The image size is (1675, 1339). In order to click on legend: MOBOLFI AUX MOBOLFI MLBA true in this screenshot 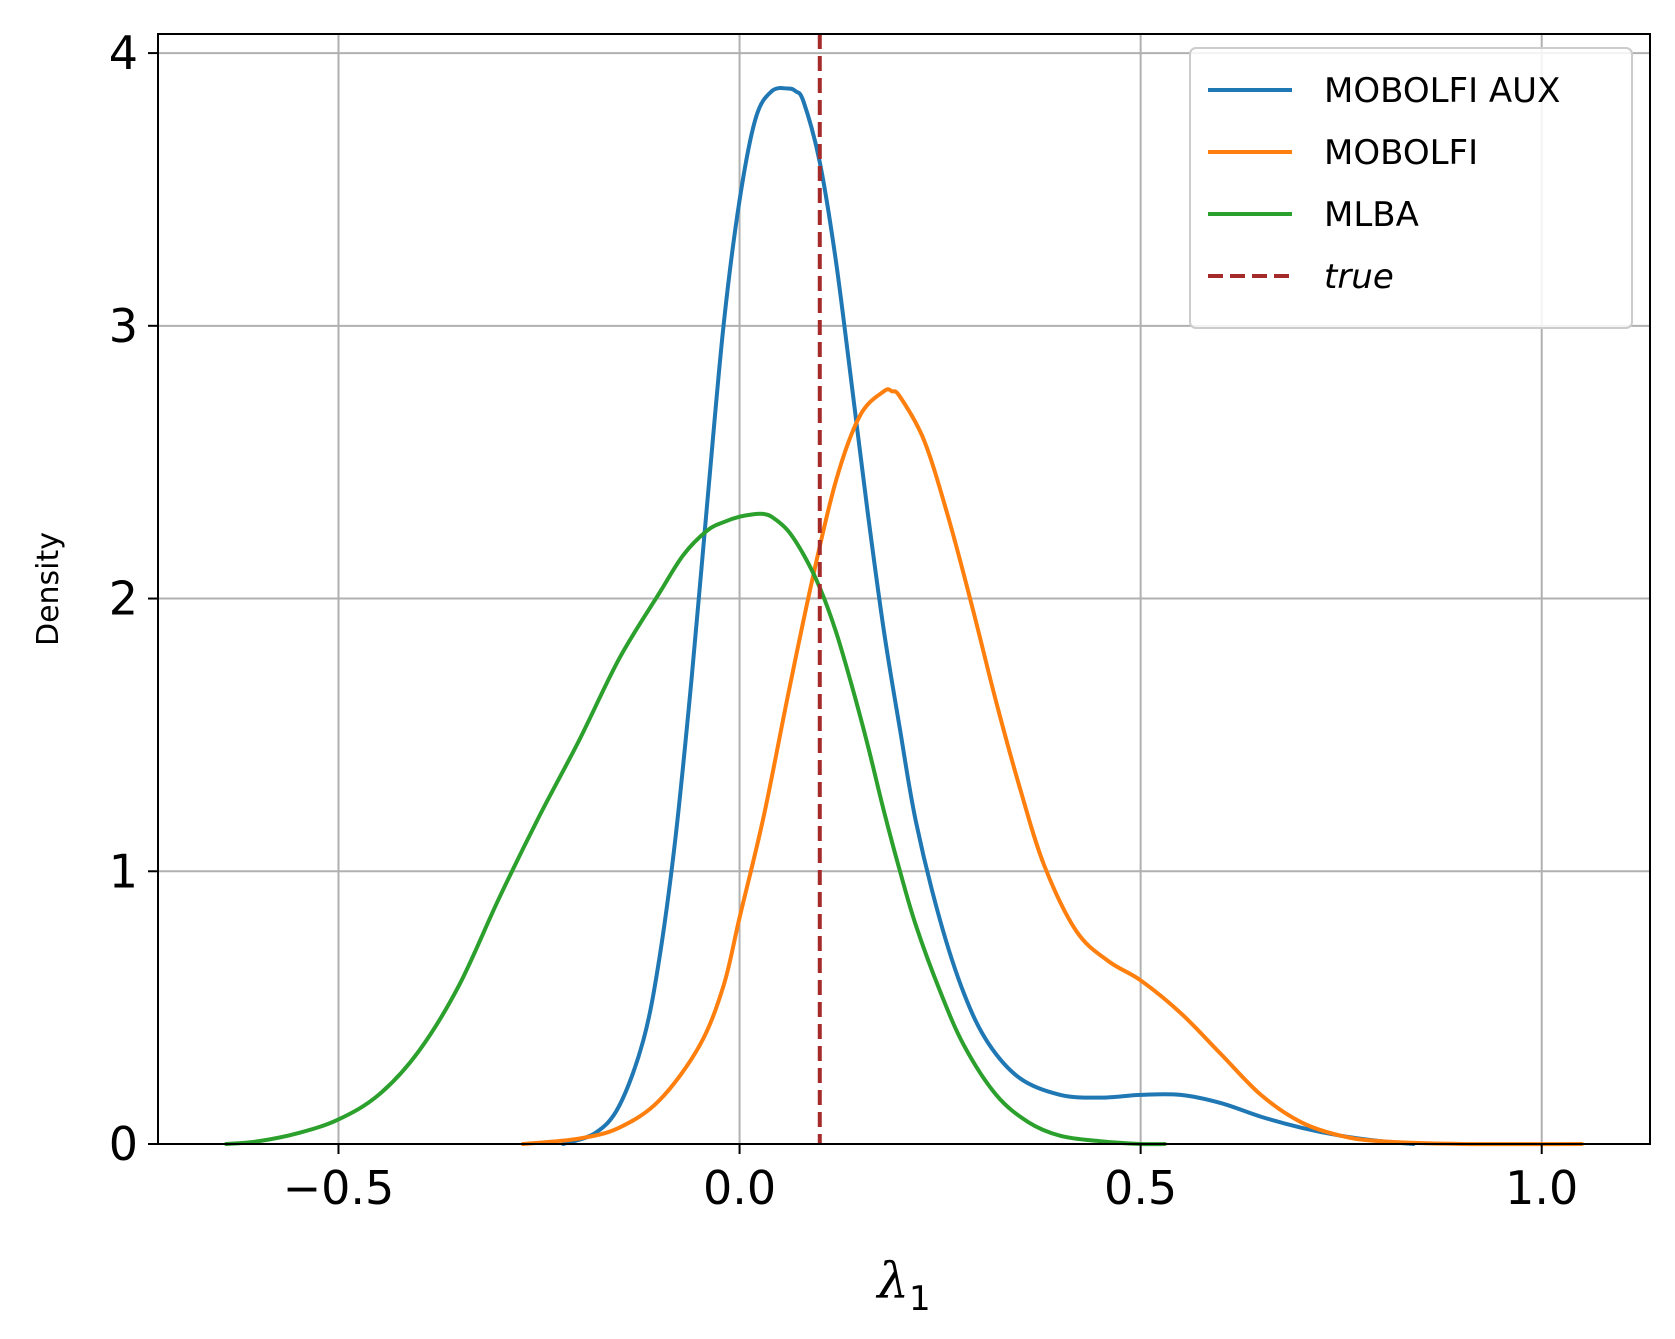, I will do `click(1411, 188)`.